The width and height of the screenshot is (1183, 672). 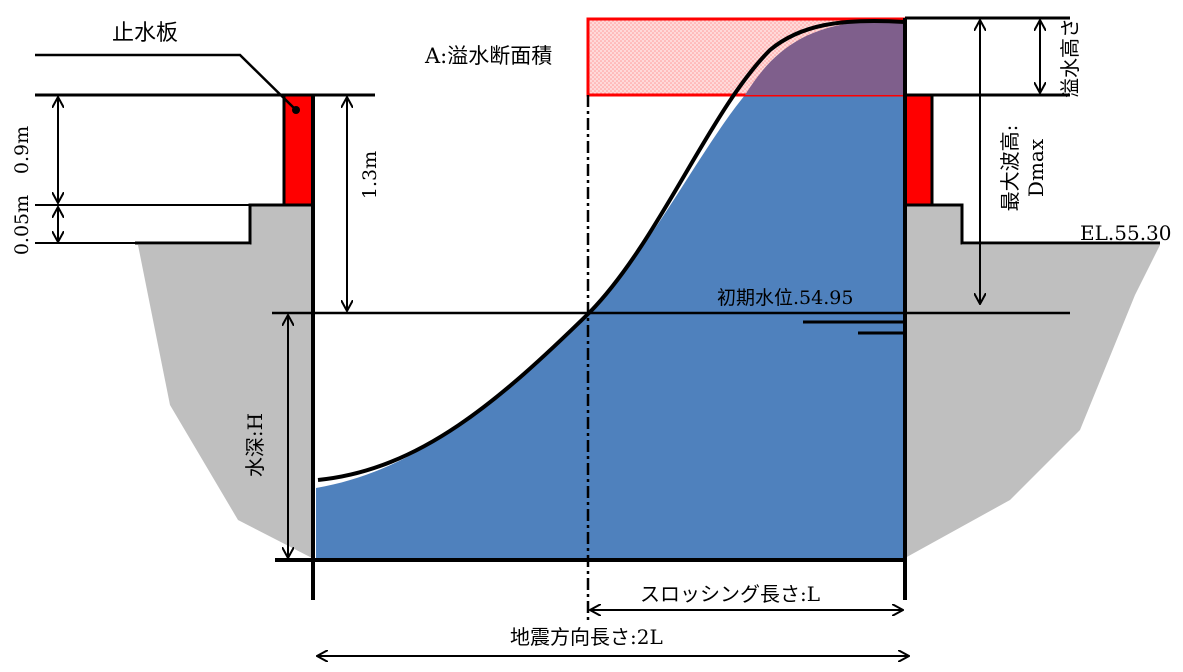 I want to click on dim-09-label: 0.9m, so click(x=22, y=150).